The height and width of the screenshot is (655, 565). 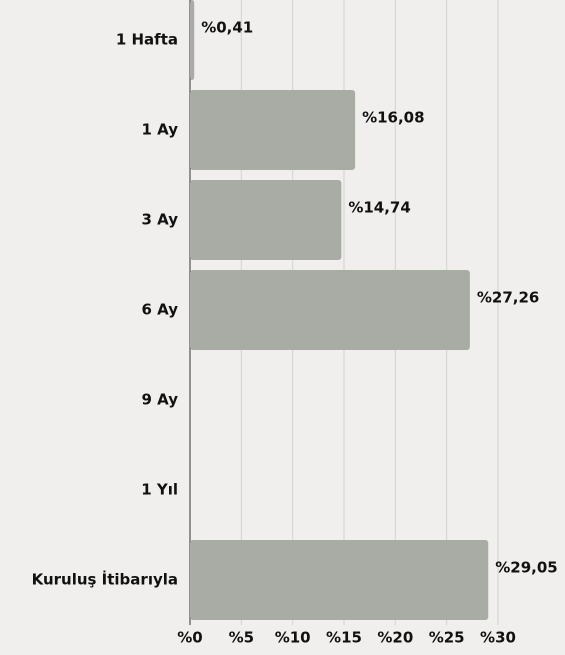 What do you see at coordinates (159, 490) in the screenshot?
I see `y-tick-label: 1 Yıl` at bounding box center [159, 490].